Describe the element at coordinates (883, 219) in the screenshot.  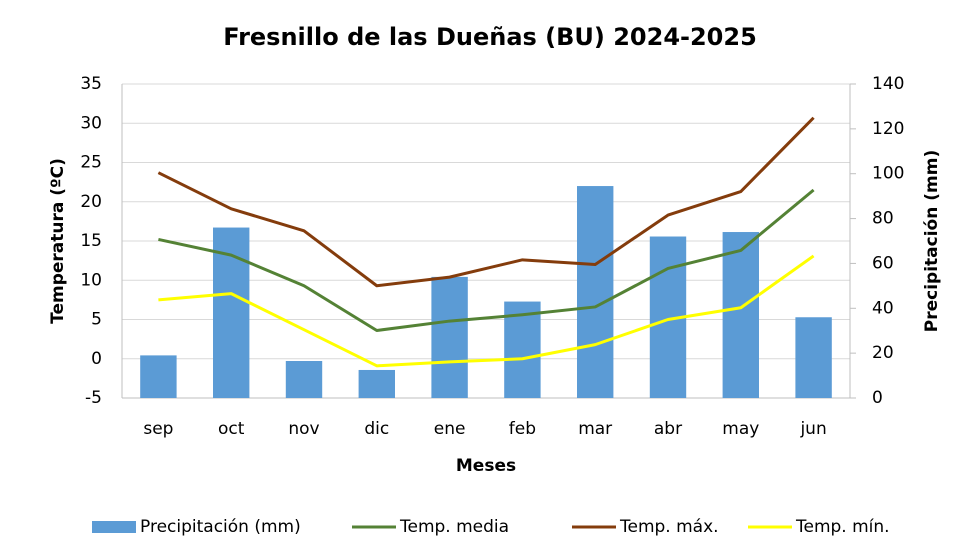
I see `y2-tick-label: 80` at that location.